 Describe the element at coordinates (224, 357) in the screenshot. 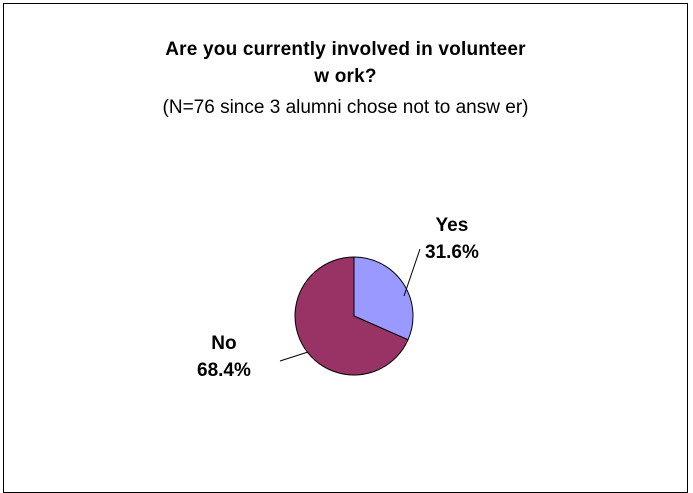

I see `data-label-no: No 68.4%` at that location.